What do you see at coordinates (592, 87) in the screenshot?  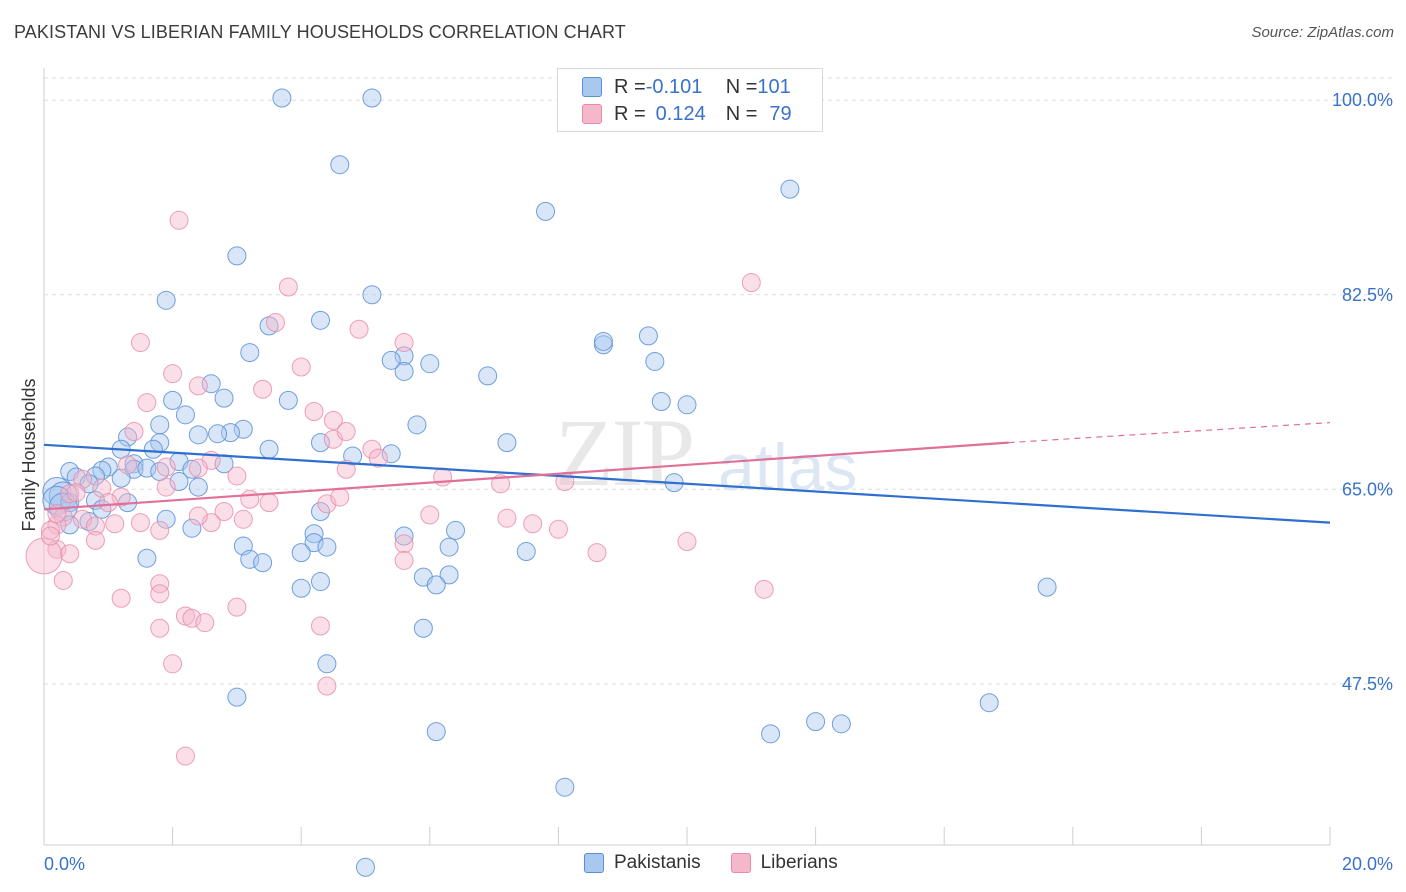 I see `pakistani-swatch` at bounding box center [592, 87].